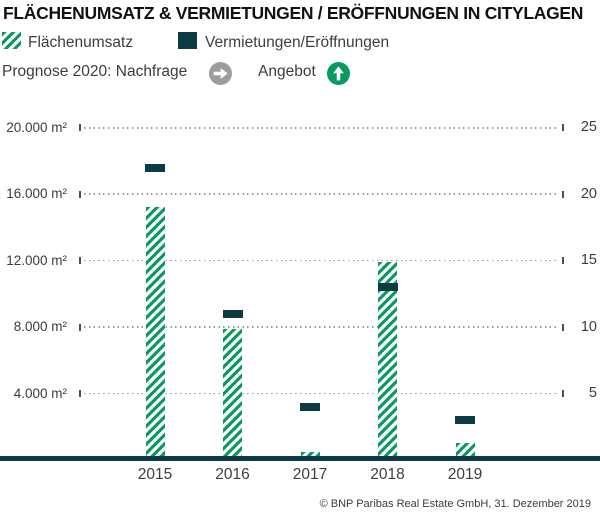 Image resolution: width=600 pixels, height=518 pixels. What do you see at coordinates (297, 42) in the screenshot?
I see `legend-label-vermietungen: Vermietungen/Eröffnungen` at bounding box center [297, 42].